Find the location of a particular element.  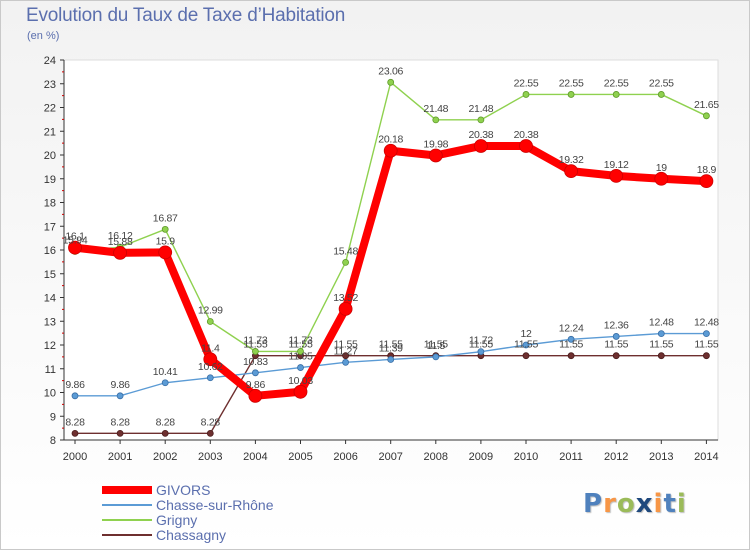

y-tick-label: 11 is located at coordinates (50, 370).